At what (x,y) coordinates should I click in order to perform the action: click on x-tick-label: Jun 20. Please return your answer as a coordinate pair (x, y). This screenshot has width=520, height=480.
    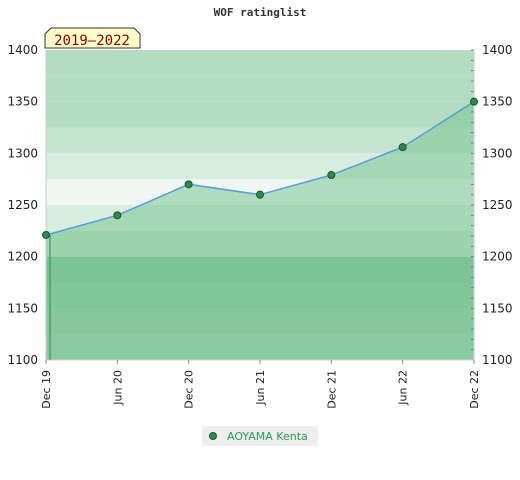
    Looking at the image, I should click on (117, 388).